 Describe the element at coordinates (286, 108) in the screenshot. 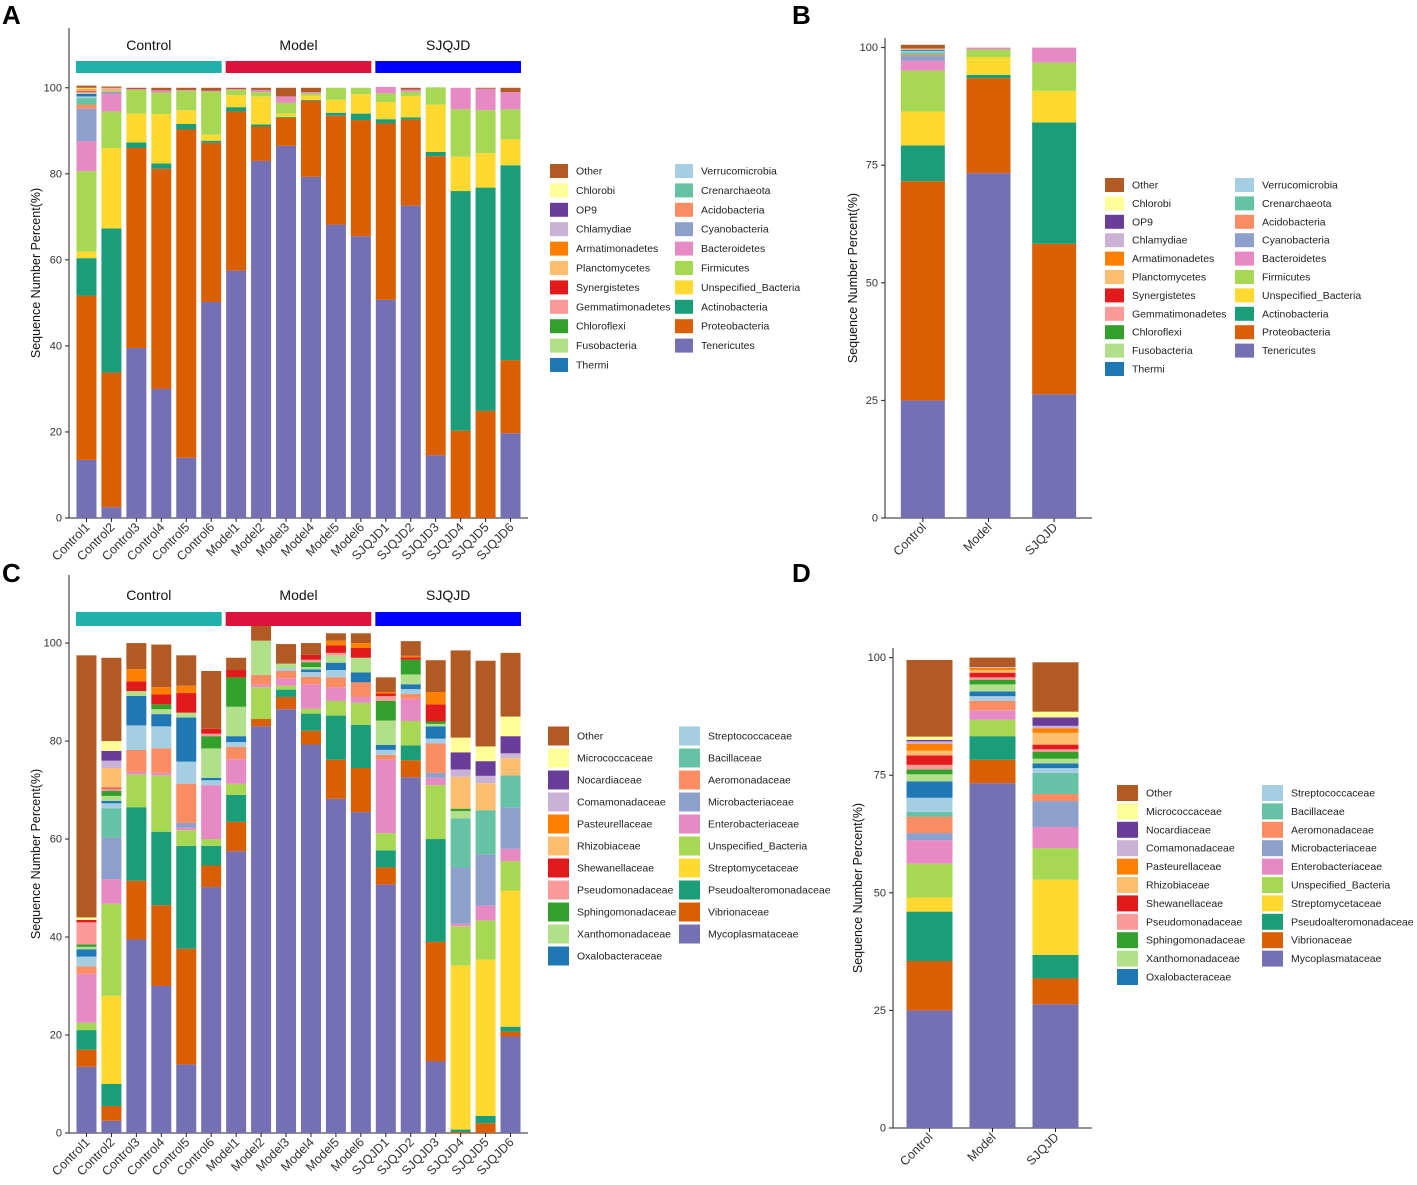

I see `panel-a-bar-model3-firmicutes` at that location.